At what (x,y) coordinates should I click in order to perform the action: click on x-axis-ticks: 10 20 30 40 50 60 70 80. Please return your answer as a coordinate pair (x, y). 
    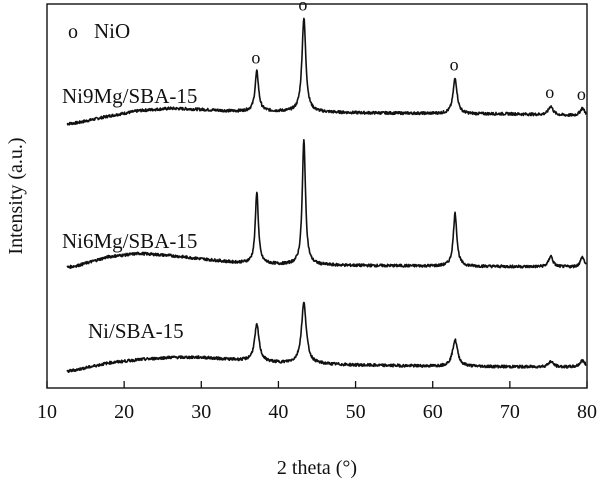
    Looking at the image, I should click on (317, 402).